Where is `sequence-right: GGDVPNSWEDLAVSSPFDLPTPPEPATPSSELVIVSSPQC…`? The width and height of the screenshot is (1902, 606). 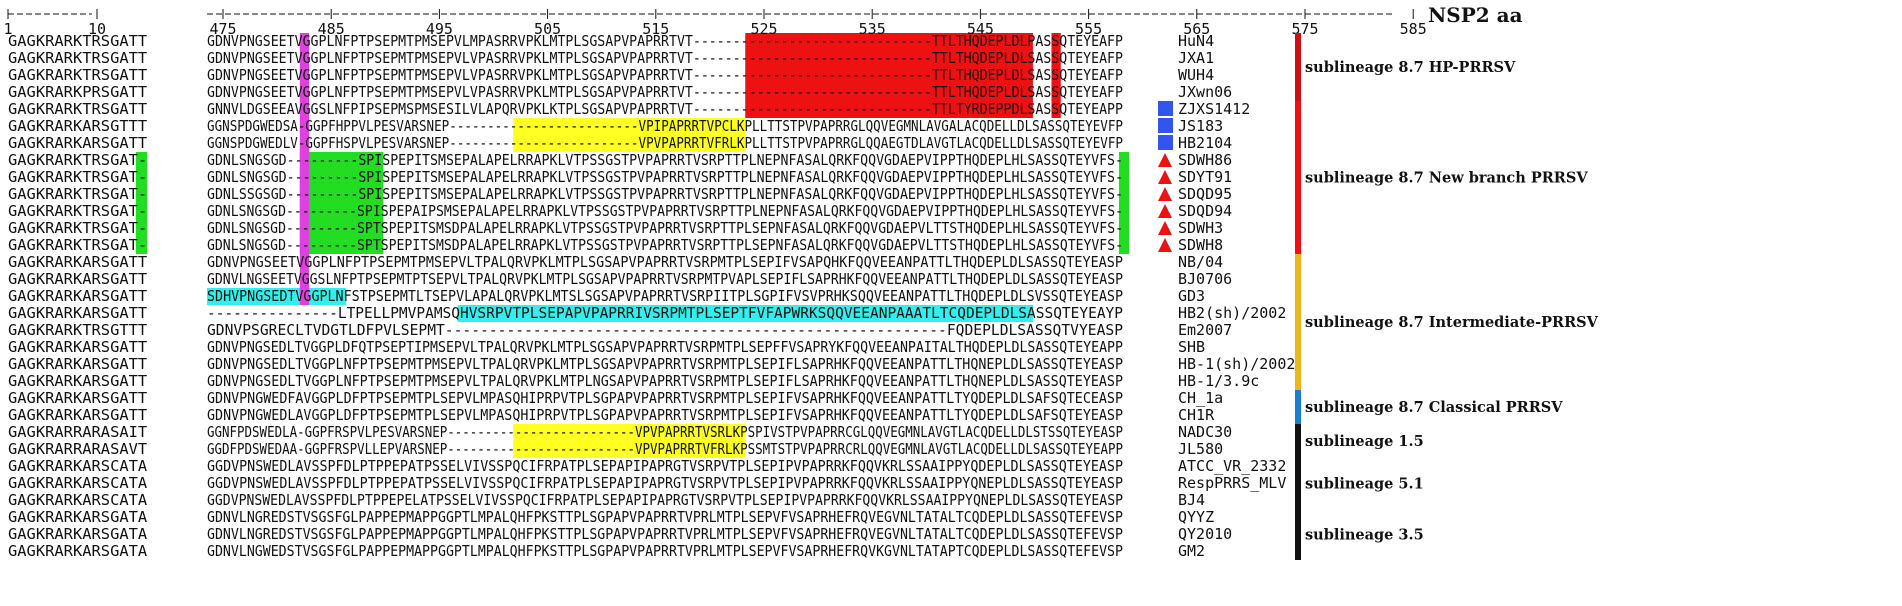 sequence-right: GGDVPNSWEDLAVSSPFDLPTPPEPATPSSELVIVSSPQC… is located at coordinates (665, 483).